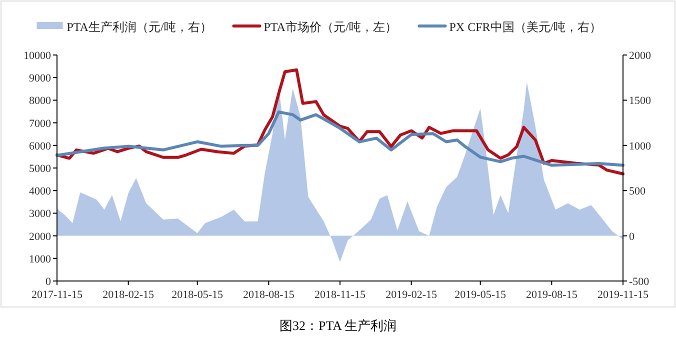 This screenshot has height=362, width=676. I want to click on x-tick-label: 2018-08-15, so click(269, 295).